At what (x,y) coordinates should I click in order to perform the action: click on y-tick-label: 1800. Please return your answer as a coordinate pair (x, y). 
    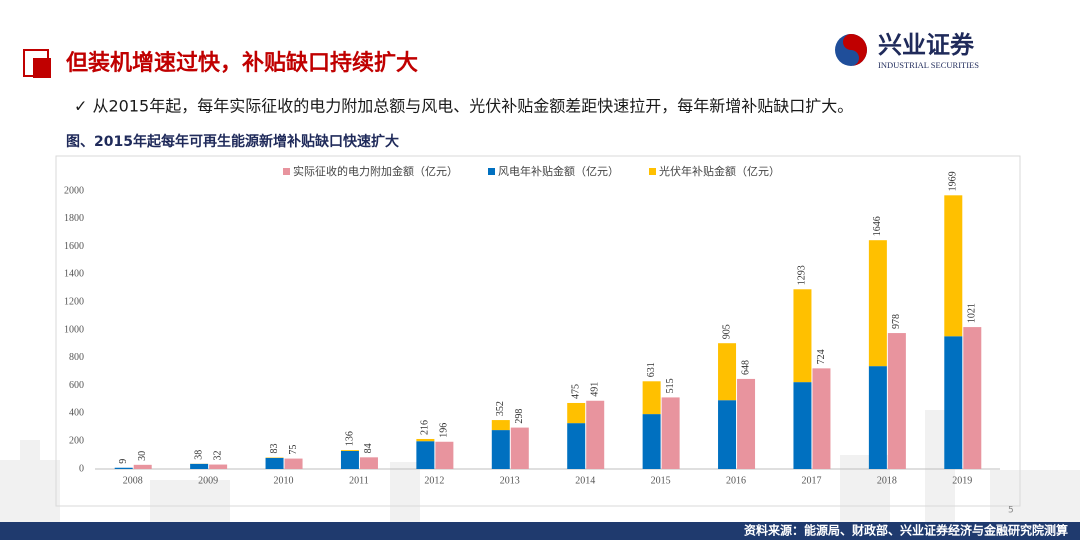
    Looking at the image, I should click on (74, 218).